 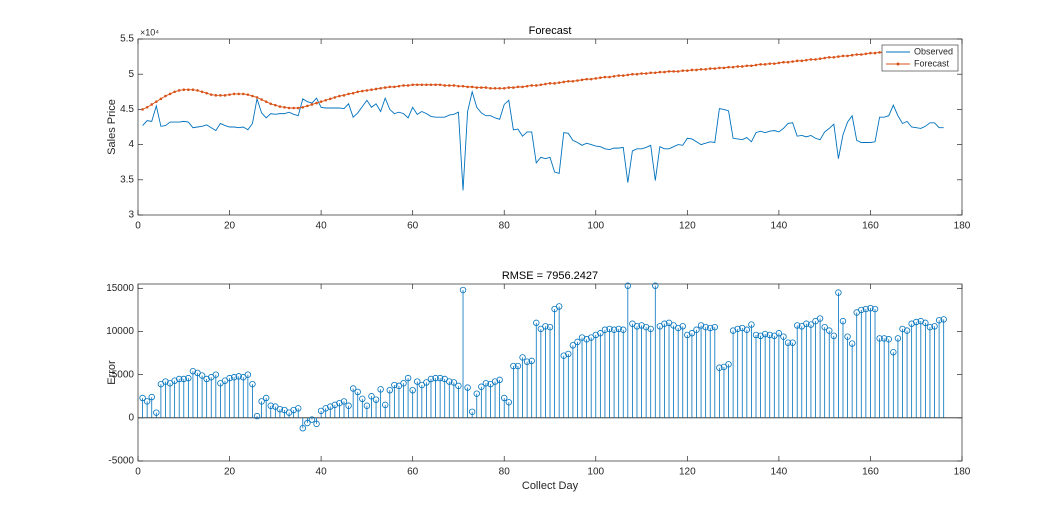 I want to click on y-tick-label: -5000, so click(x=121, y=461).